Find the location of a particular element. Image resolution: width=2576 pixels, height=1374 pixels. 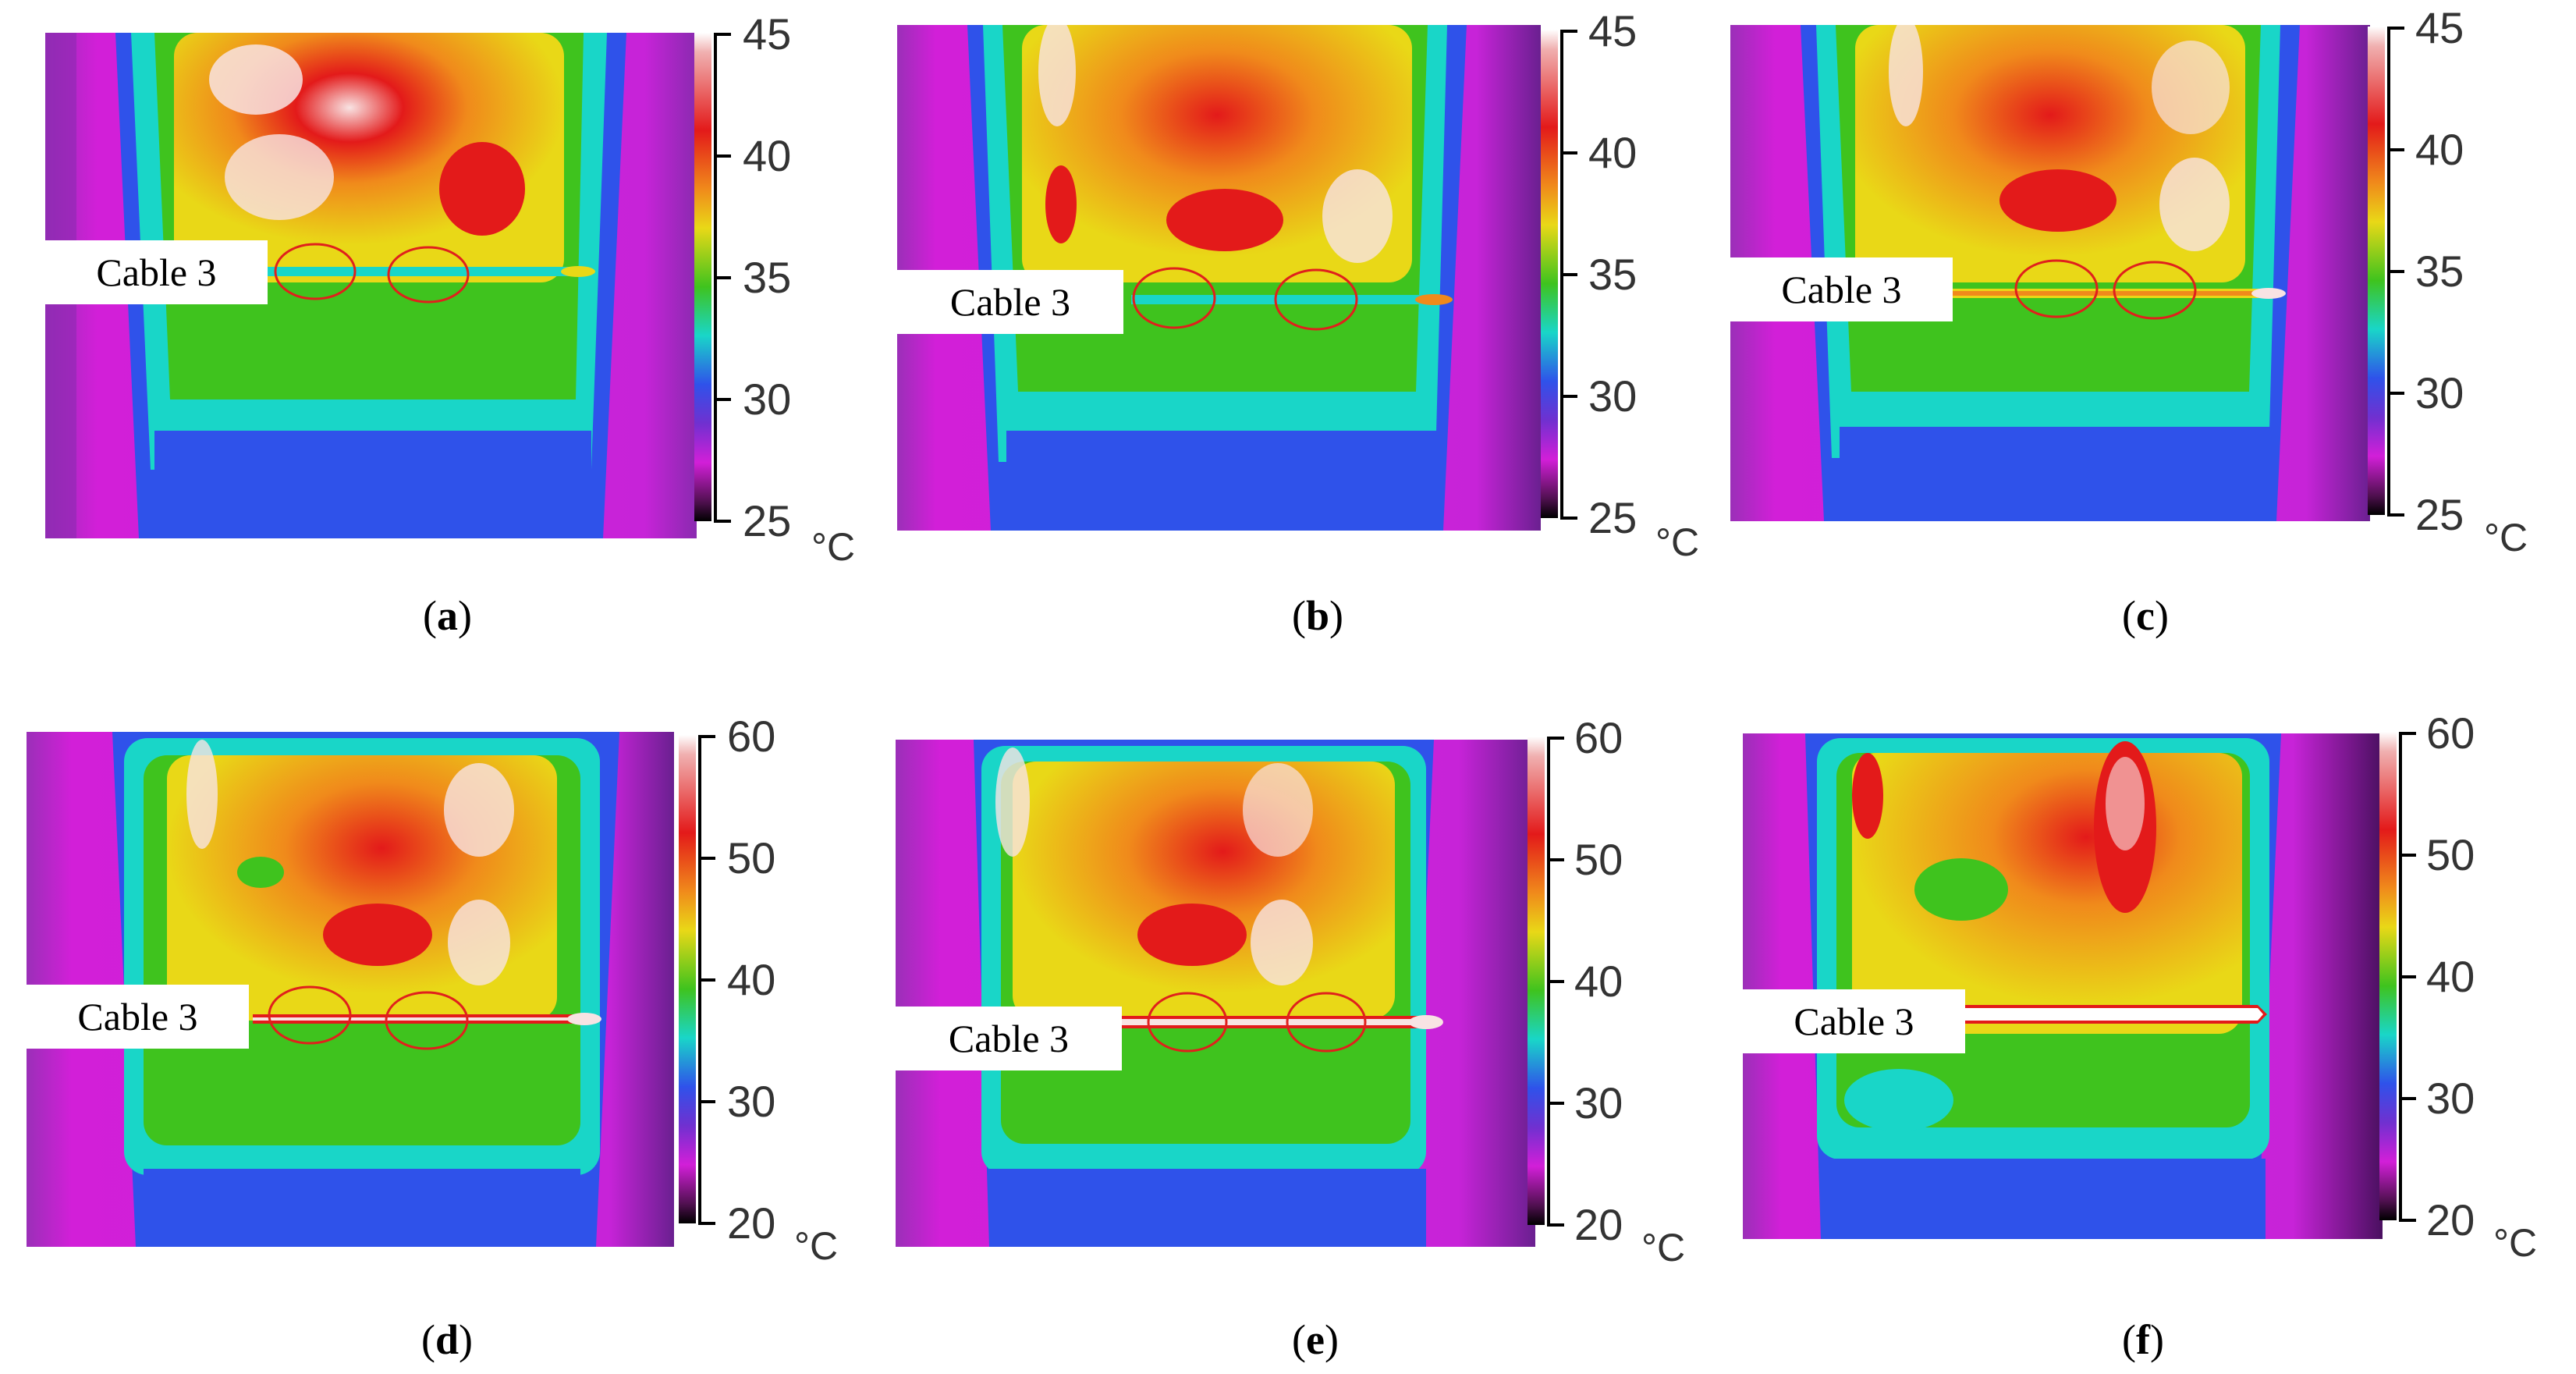

panel-caption: (c) is located at coordinates (2145, 615).